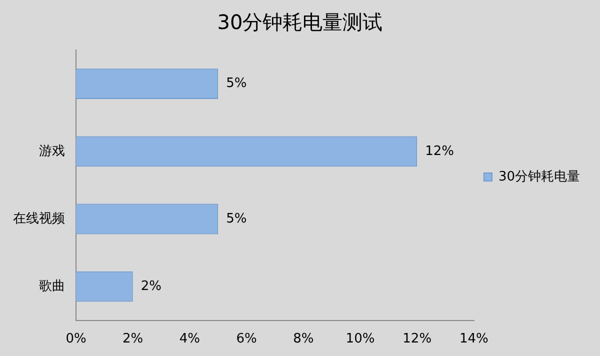  I want to click on x-tick-label: 4%, so click(189, 339).